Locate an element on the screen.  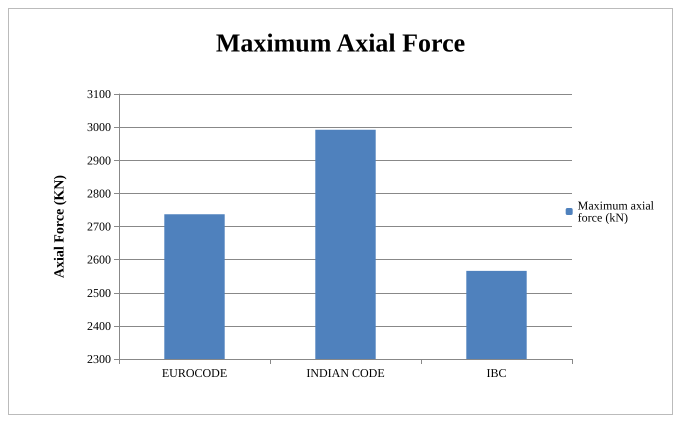
y-tick-label: 2800 is located at coordinates (99, 193).